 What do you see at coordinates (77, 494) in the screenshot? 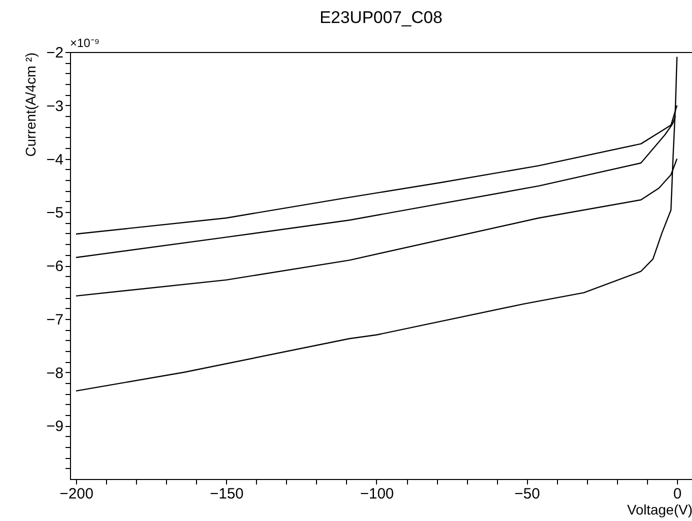
I see `x-tick-label: −200` at bounding box center [77, 494].